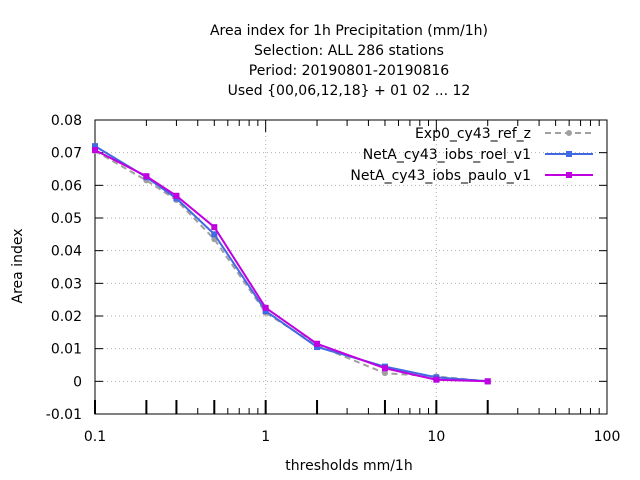 Image resolution: width=640 pixels, height=480 pixels. I want to click on y-tick-label: 0.08, so click(66, 121).